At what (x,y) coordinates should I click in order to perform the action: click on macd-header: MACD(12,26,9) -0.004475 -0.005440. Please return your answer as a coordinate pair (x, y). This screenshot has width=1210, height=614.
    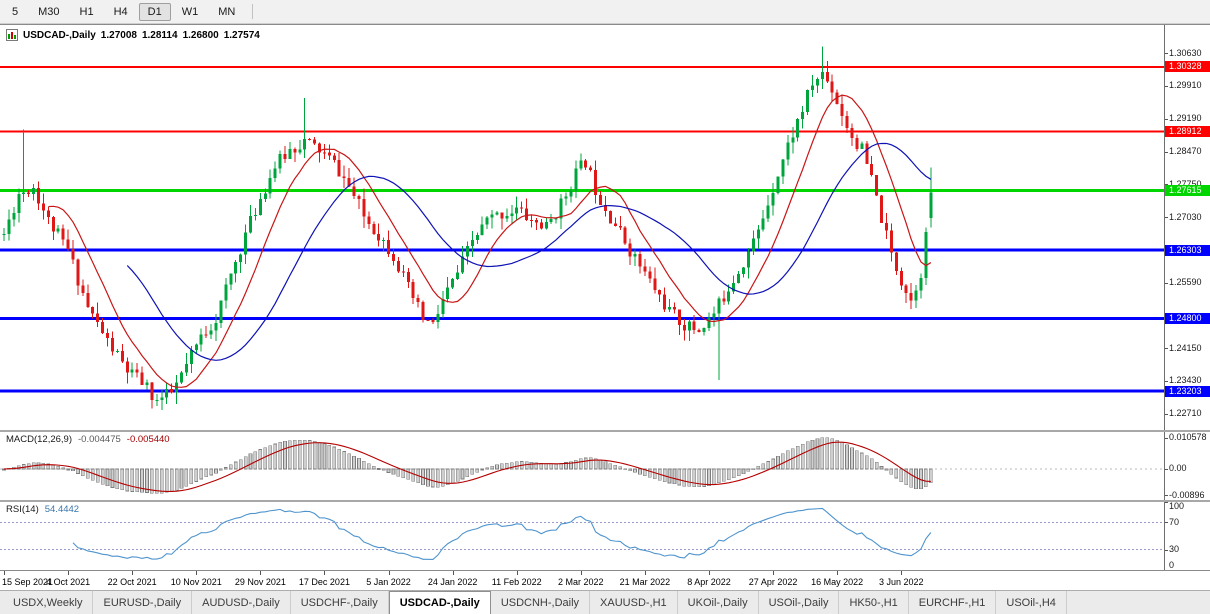
    Looking at the image, I should click on (88, 439).